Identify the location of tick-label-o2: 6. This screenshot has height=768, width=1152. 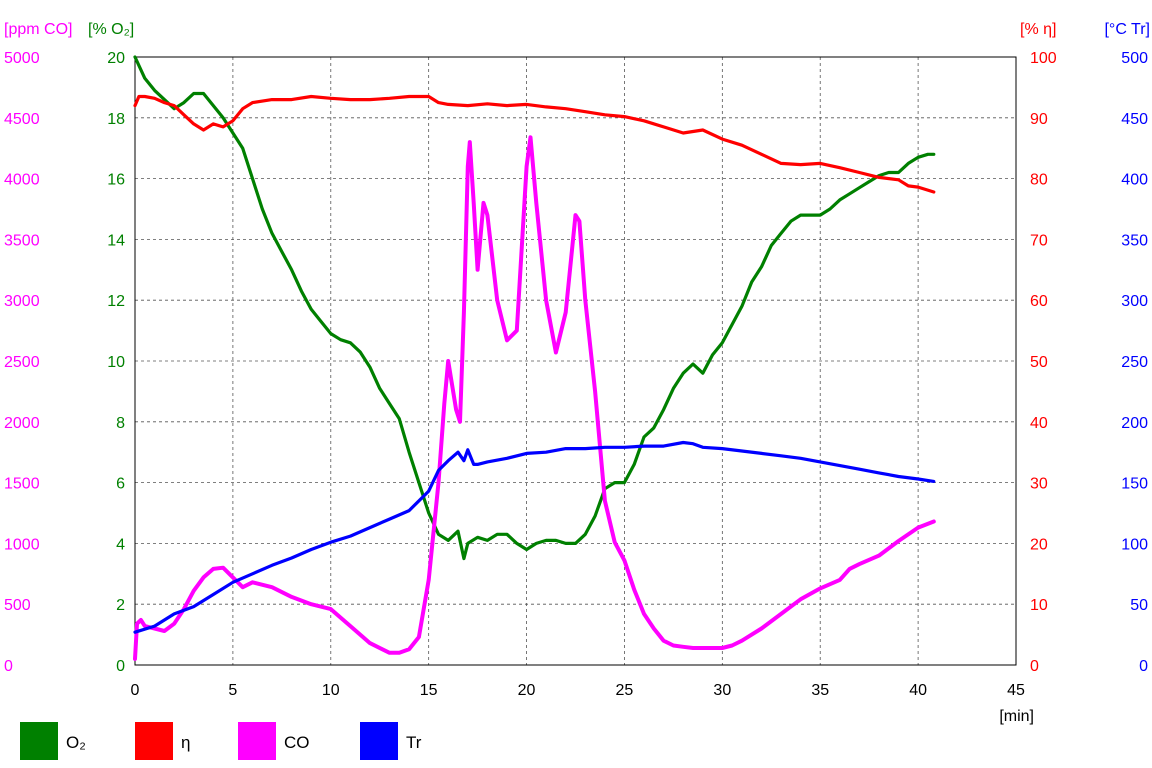
(120, 484).